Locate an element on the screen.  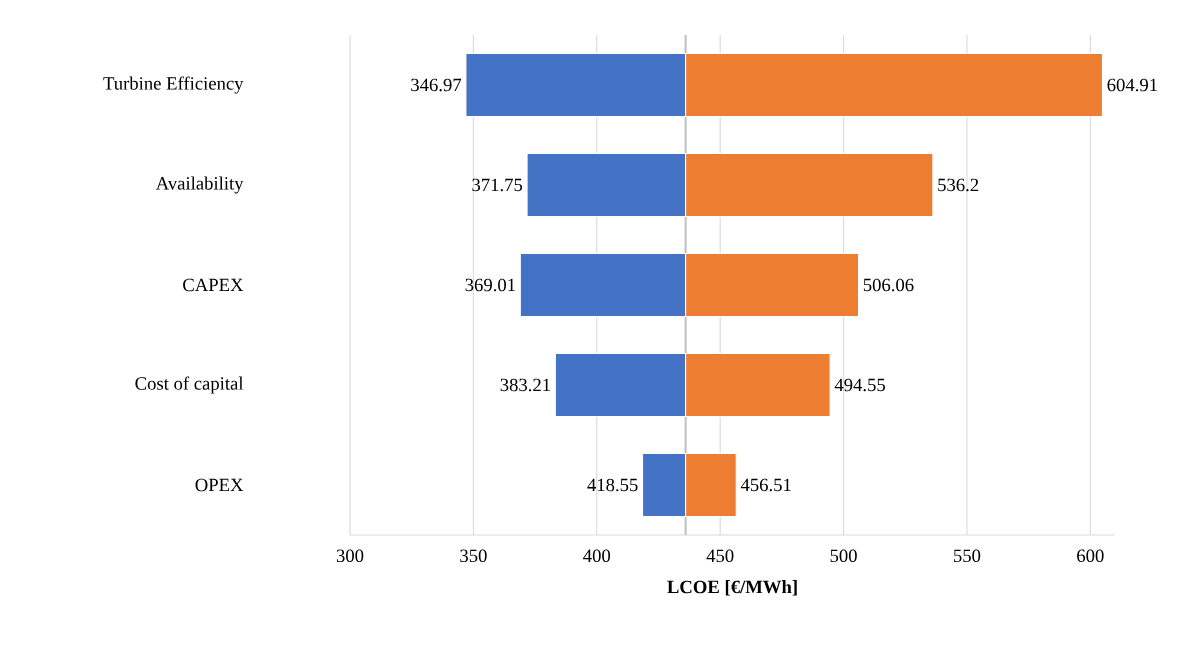
data-label: 506.06 is located at coordinates (888, 285).